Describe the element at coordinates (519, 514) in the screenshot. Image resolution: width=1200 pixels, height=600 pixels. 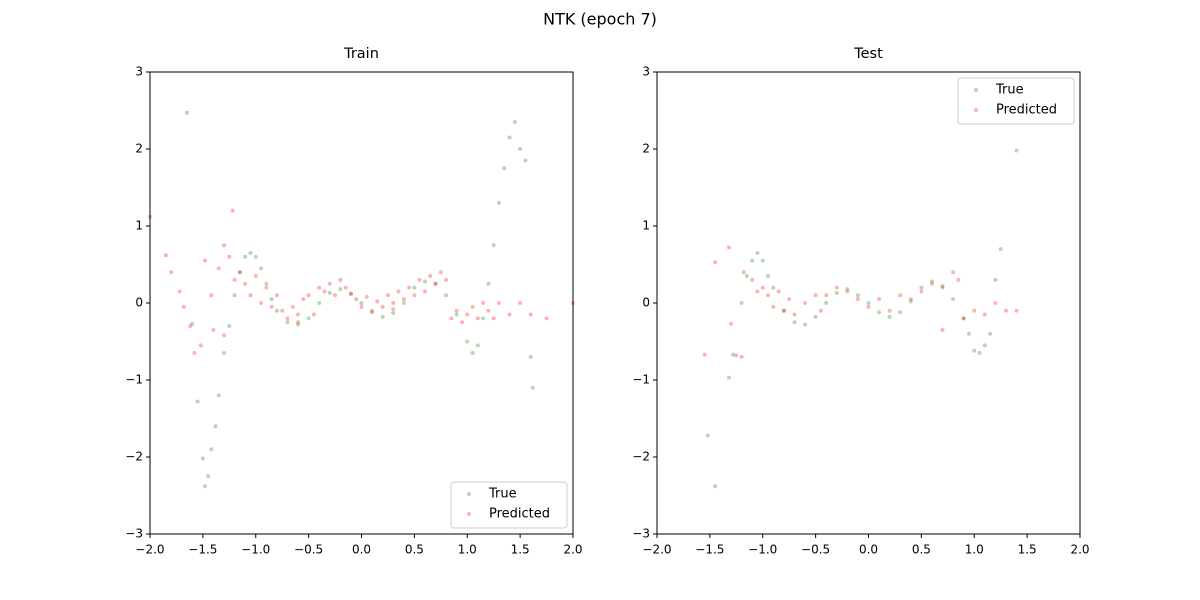
I see `legend-label: Predicted` at that location.